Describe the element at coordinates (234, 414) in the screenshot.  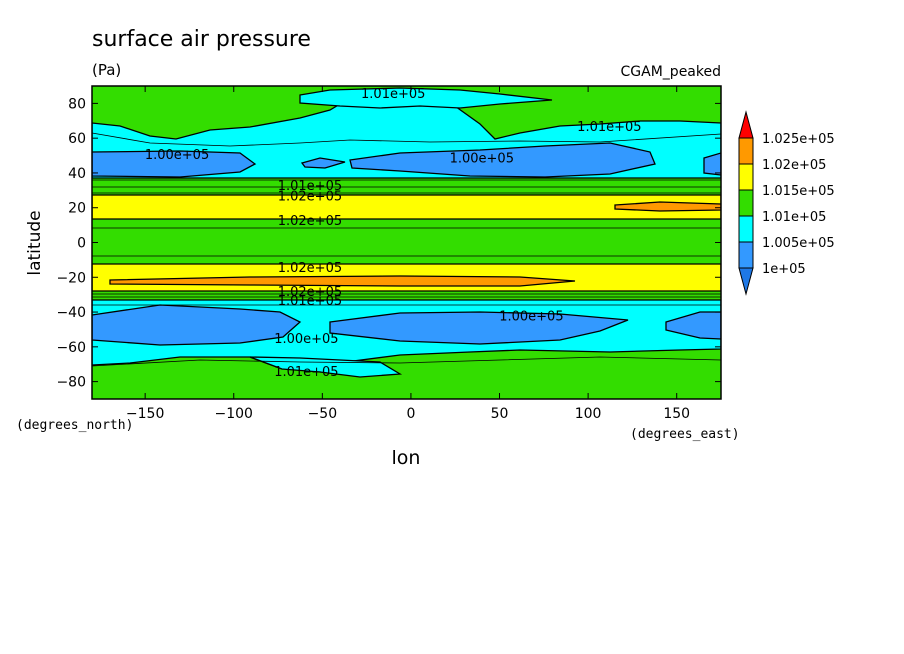
I see `x-tick-label: −100` at that location.